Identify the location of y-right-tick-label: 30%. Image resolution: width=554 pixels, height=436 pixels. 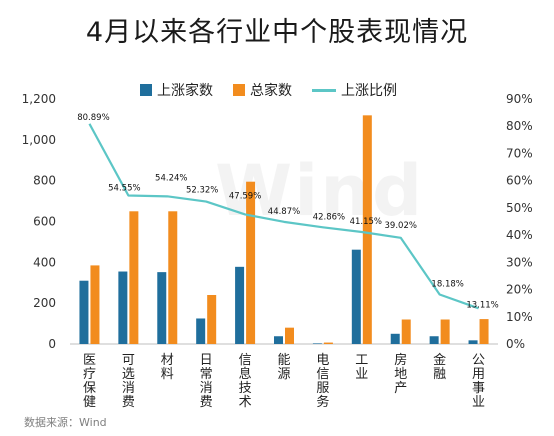
(519, 262).